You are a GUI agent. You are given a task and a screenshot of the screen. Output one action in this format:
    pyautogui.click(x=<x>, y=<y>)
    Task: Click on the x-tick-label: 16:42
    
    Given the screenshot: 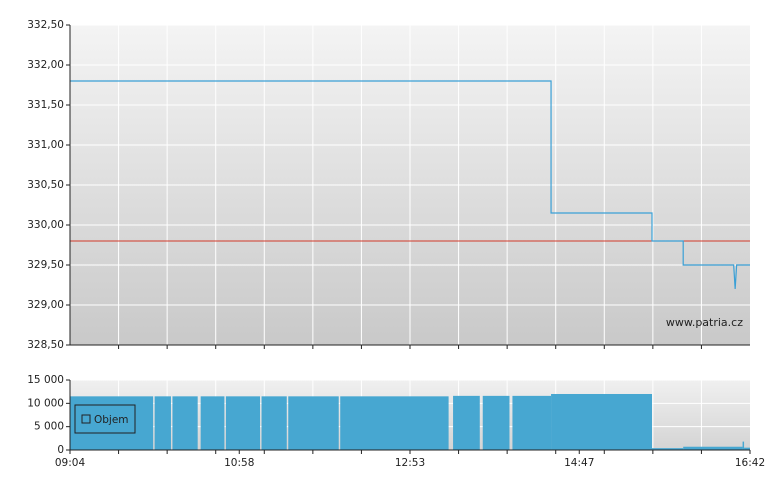 What is the action you would take?
    pyautogui.click(x=750, y=463)
    